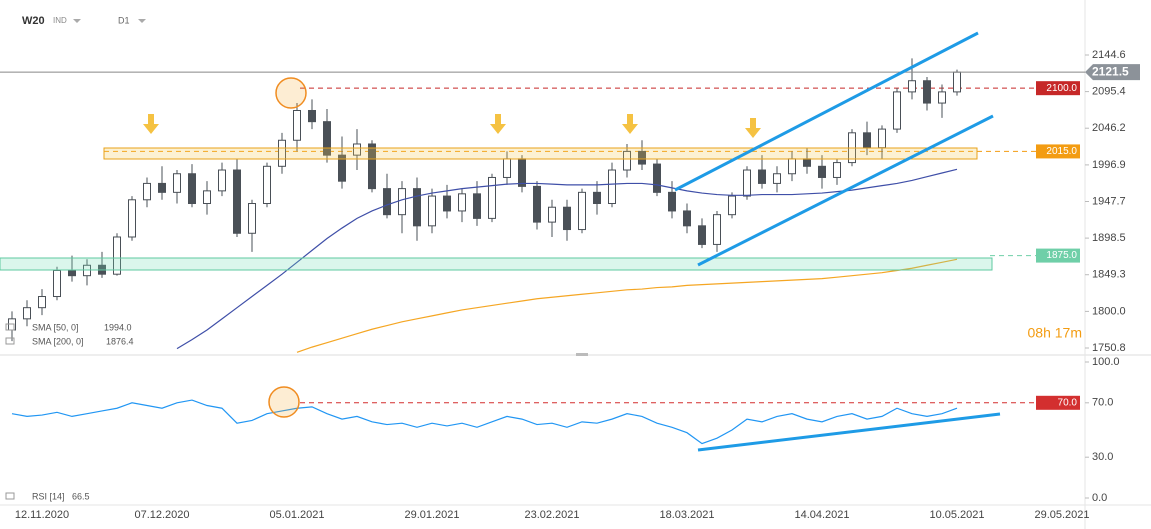 Image resolution: width=1151 pixels, height=529 pixels. I want to click on legend-label: SMA [50, 0], so click(55, 327).